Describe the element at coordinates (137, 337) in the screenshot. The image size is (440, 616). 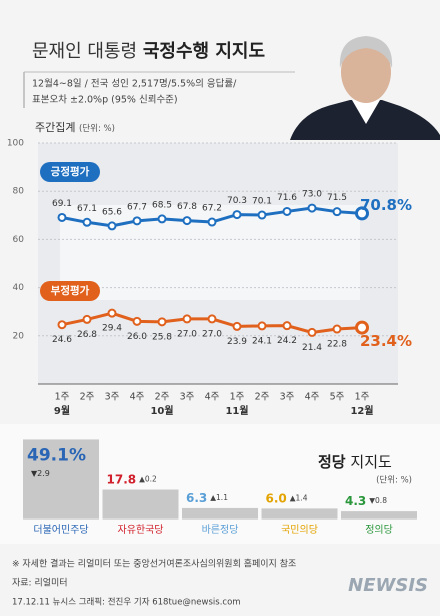
I see `value-label: 26.0` at that location.